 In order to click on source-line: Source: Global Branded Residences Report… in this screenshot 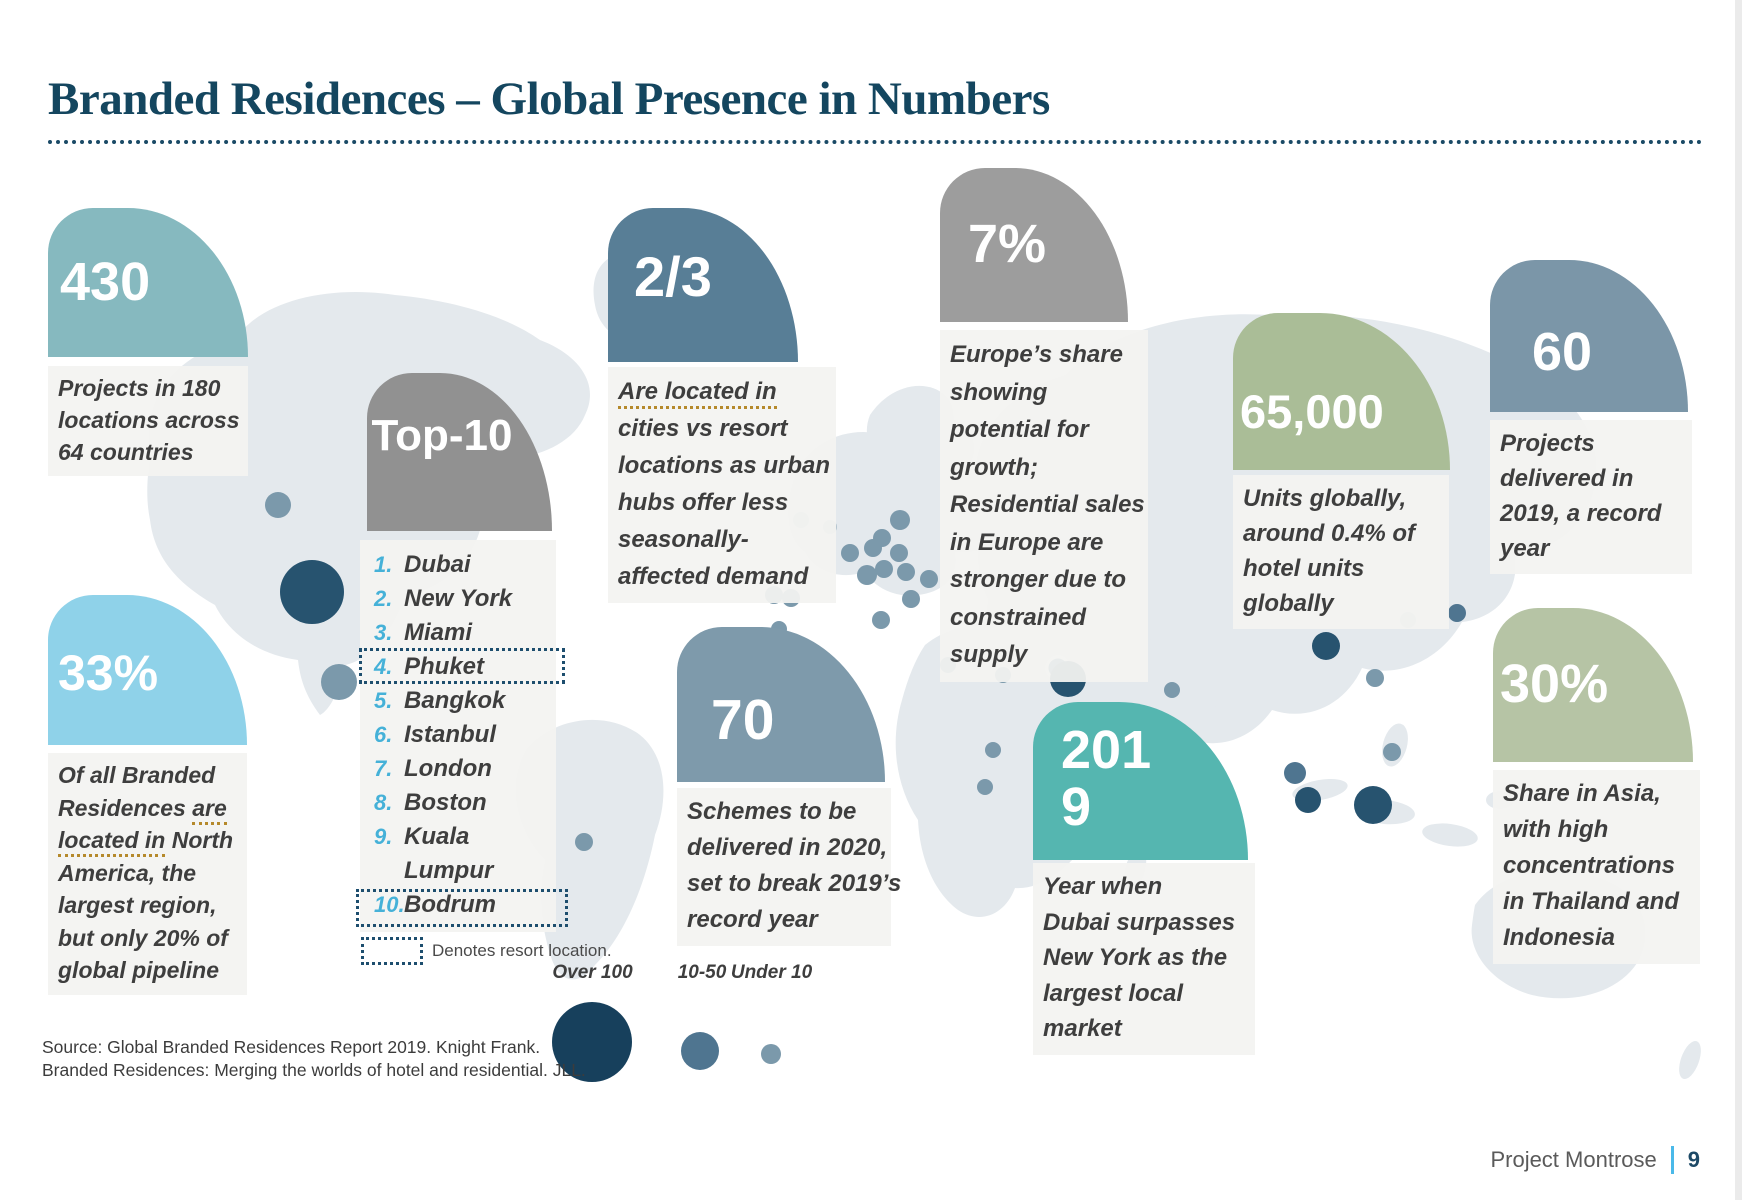, I will do `click(291, 1047)`.